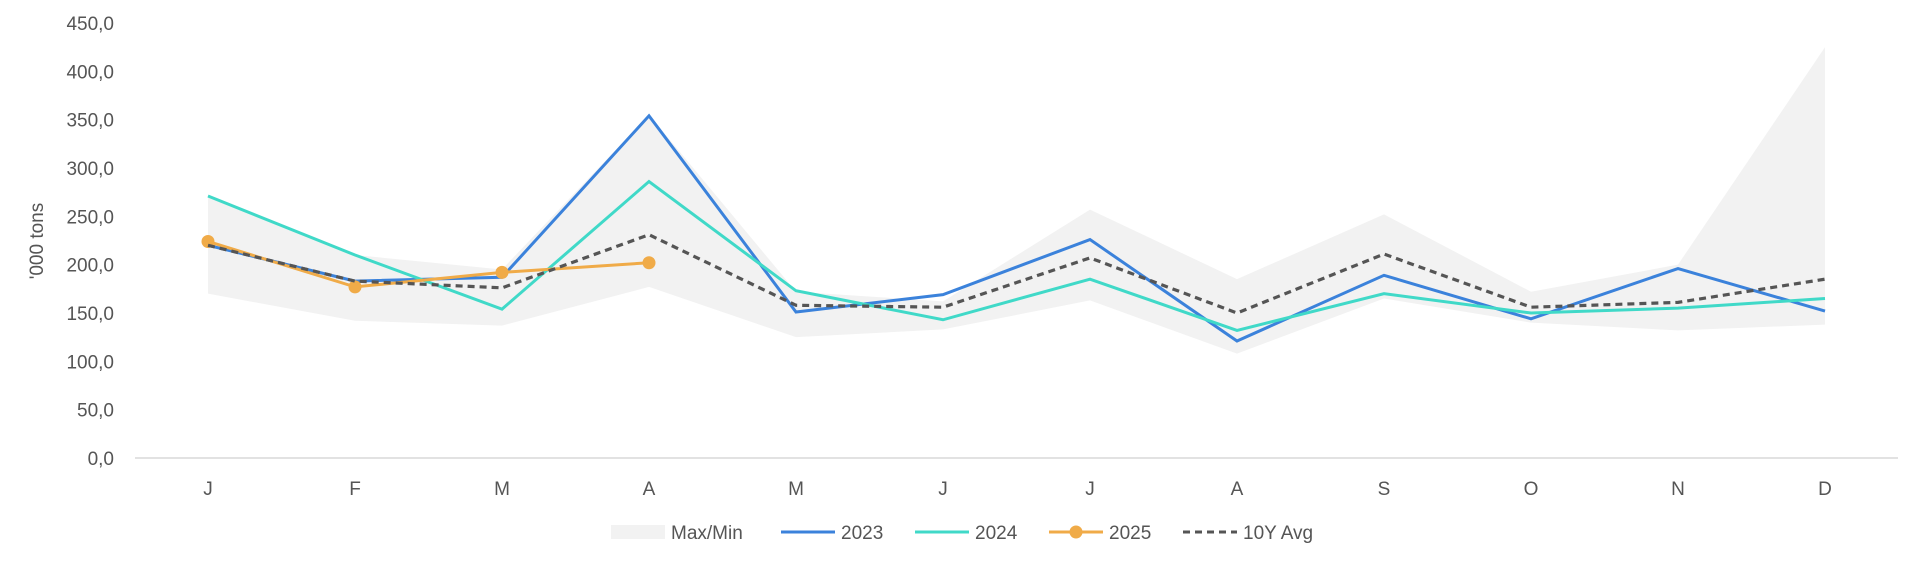  I want to click on y-tick-label: 100,0, so click(90, 362).